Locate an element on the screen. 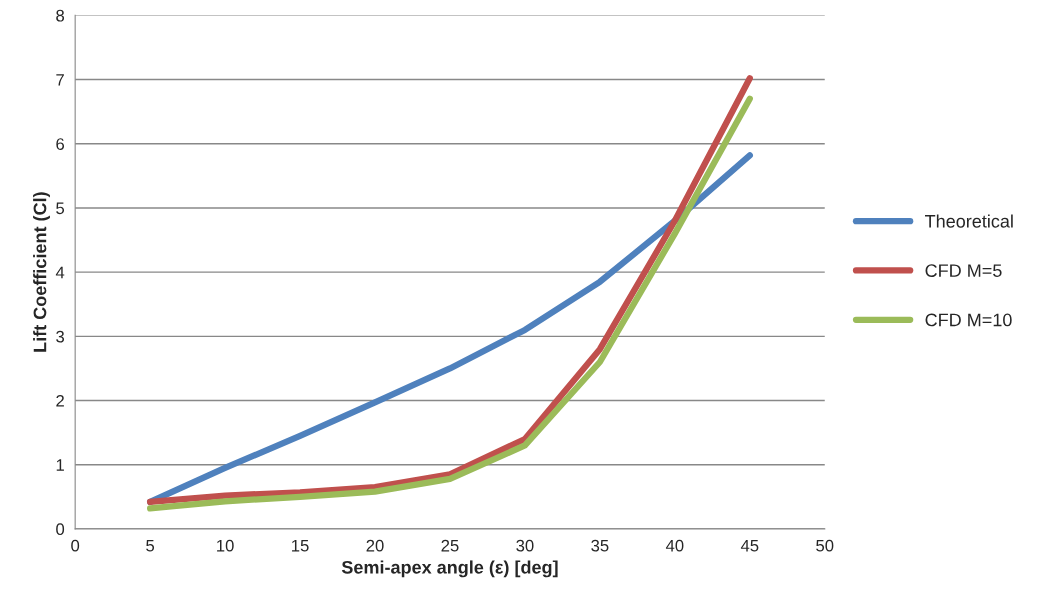 The height and width of the screenshot is (615, 1044). x-axis-title: Semi-apex angle (ε) [deg] is located at coordinates (449, 569).